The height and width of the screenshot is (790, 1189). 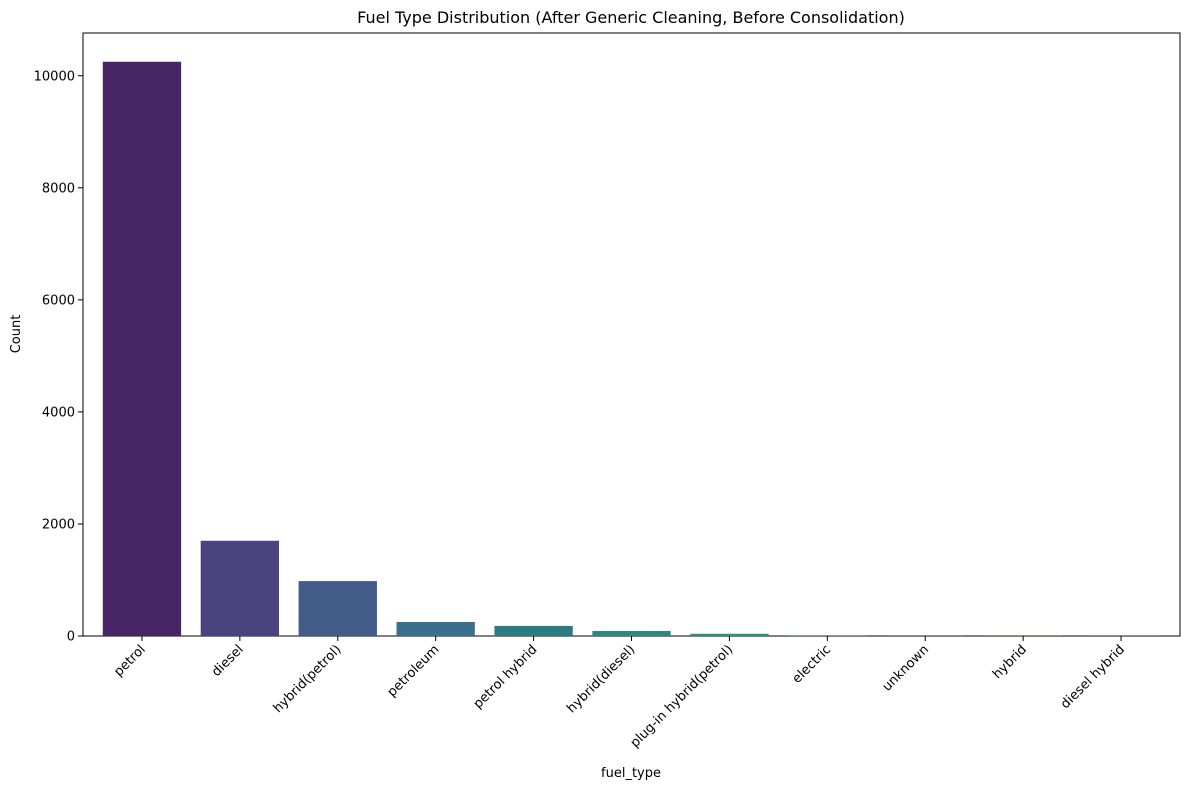 I want to click on bar-petroleum, so click(x=435, y=628).